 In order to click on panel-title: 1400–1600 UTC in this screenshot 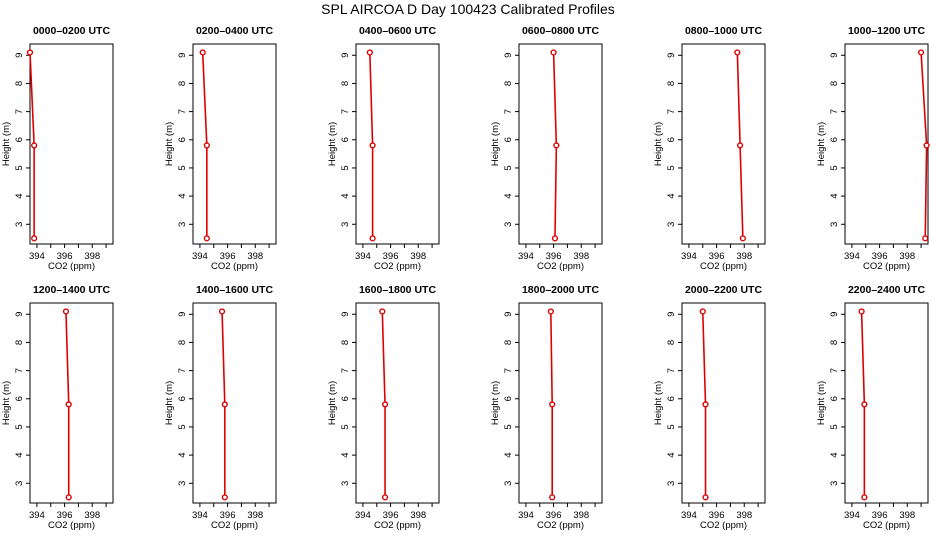, I will do `click(234, 290)`.